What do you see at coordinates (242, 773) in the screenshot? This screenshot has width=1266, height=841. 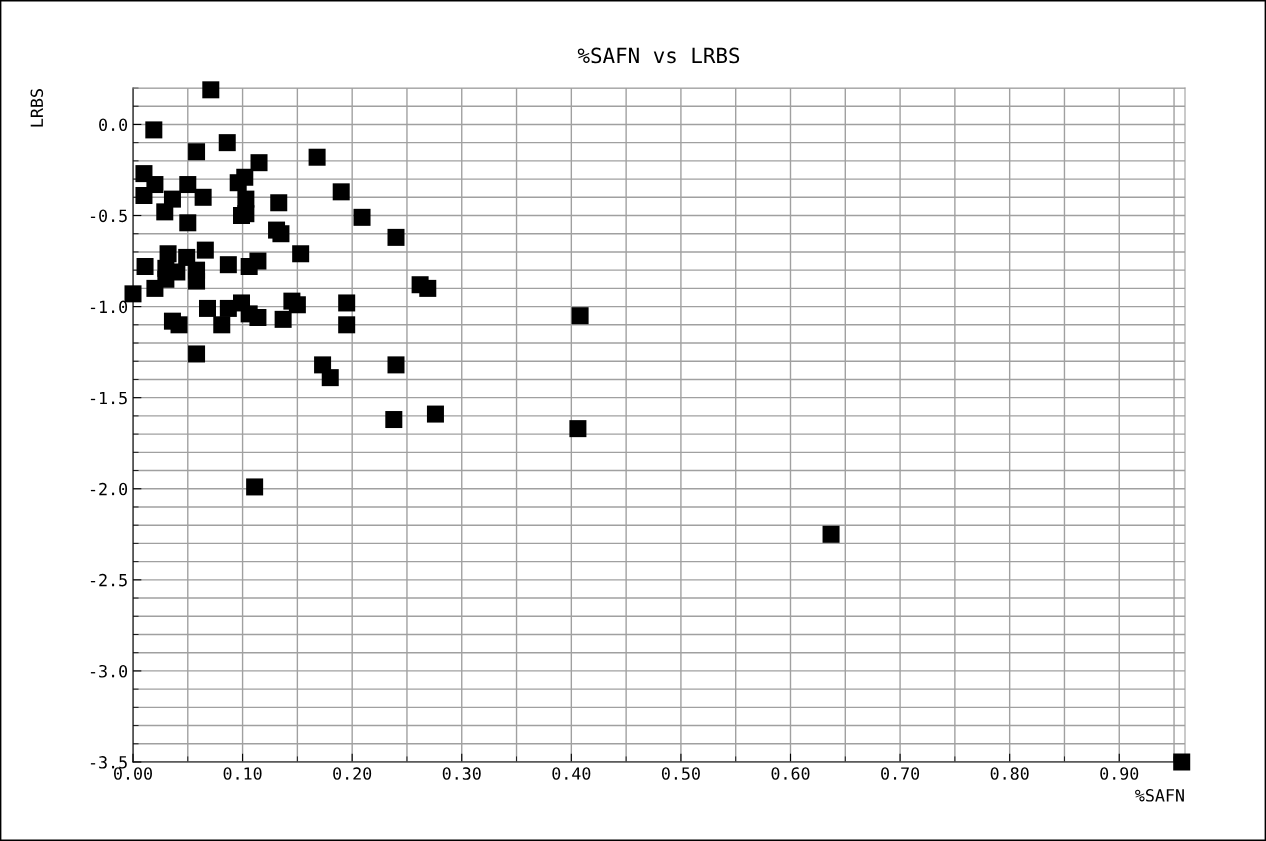 I see `x-tick-label: 0.10` at bounding box center [242, 773].